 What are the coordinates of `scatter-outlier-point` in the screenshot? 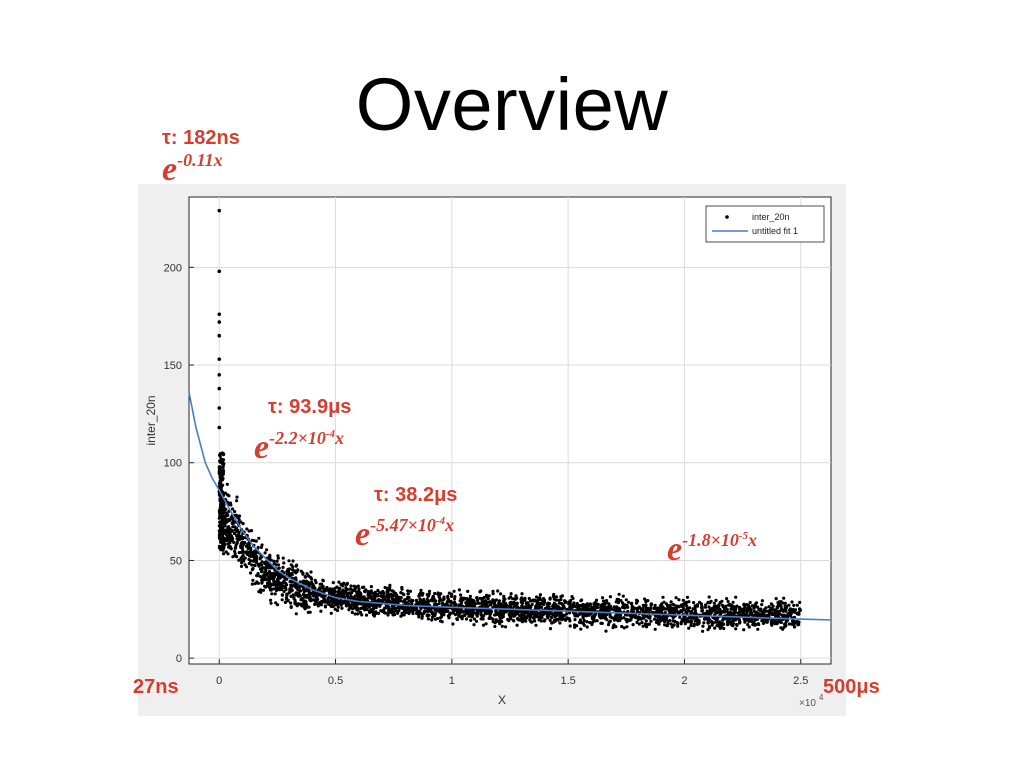 It's located at (219, 427).